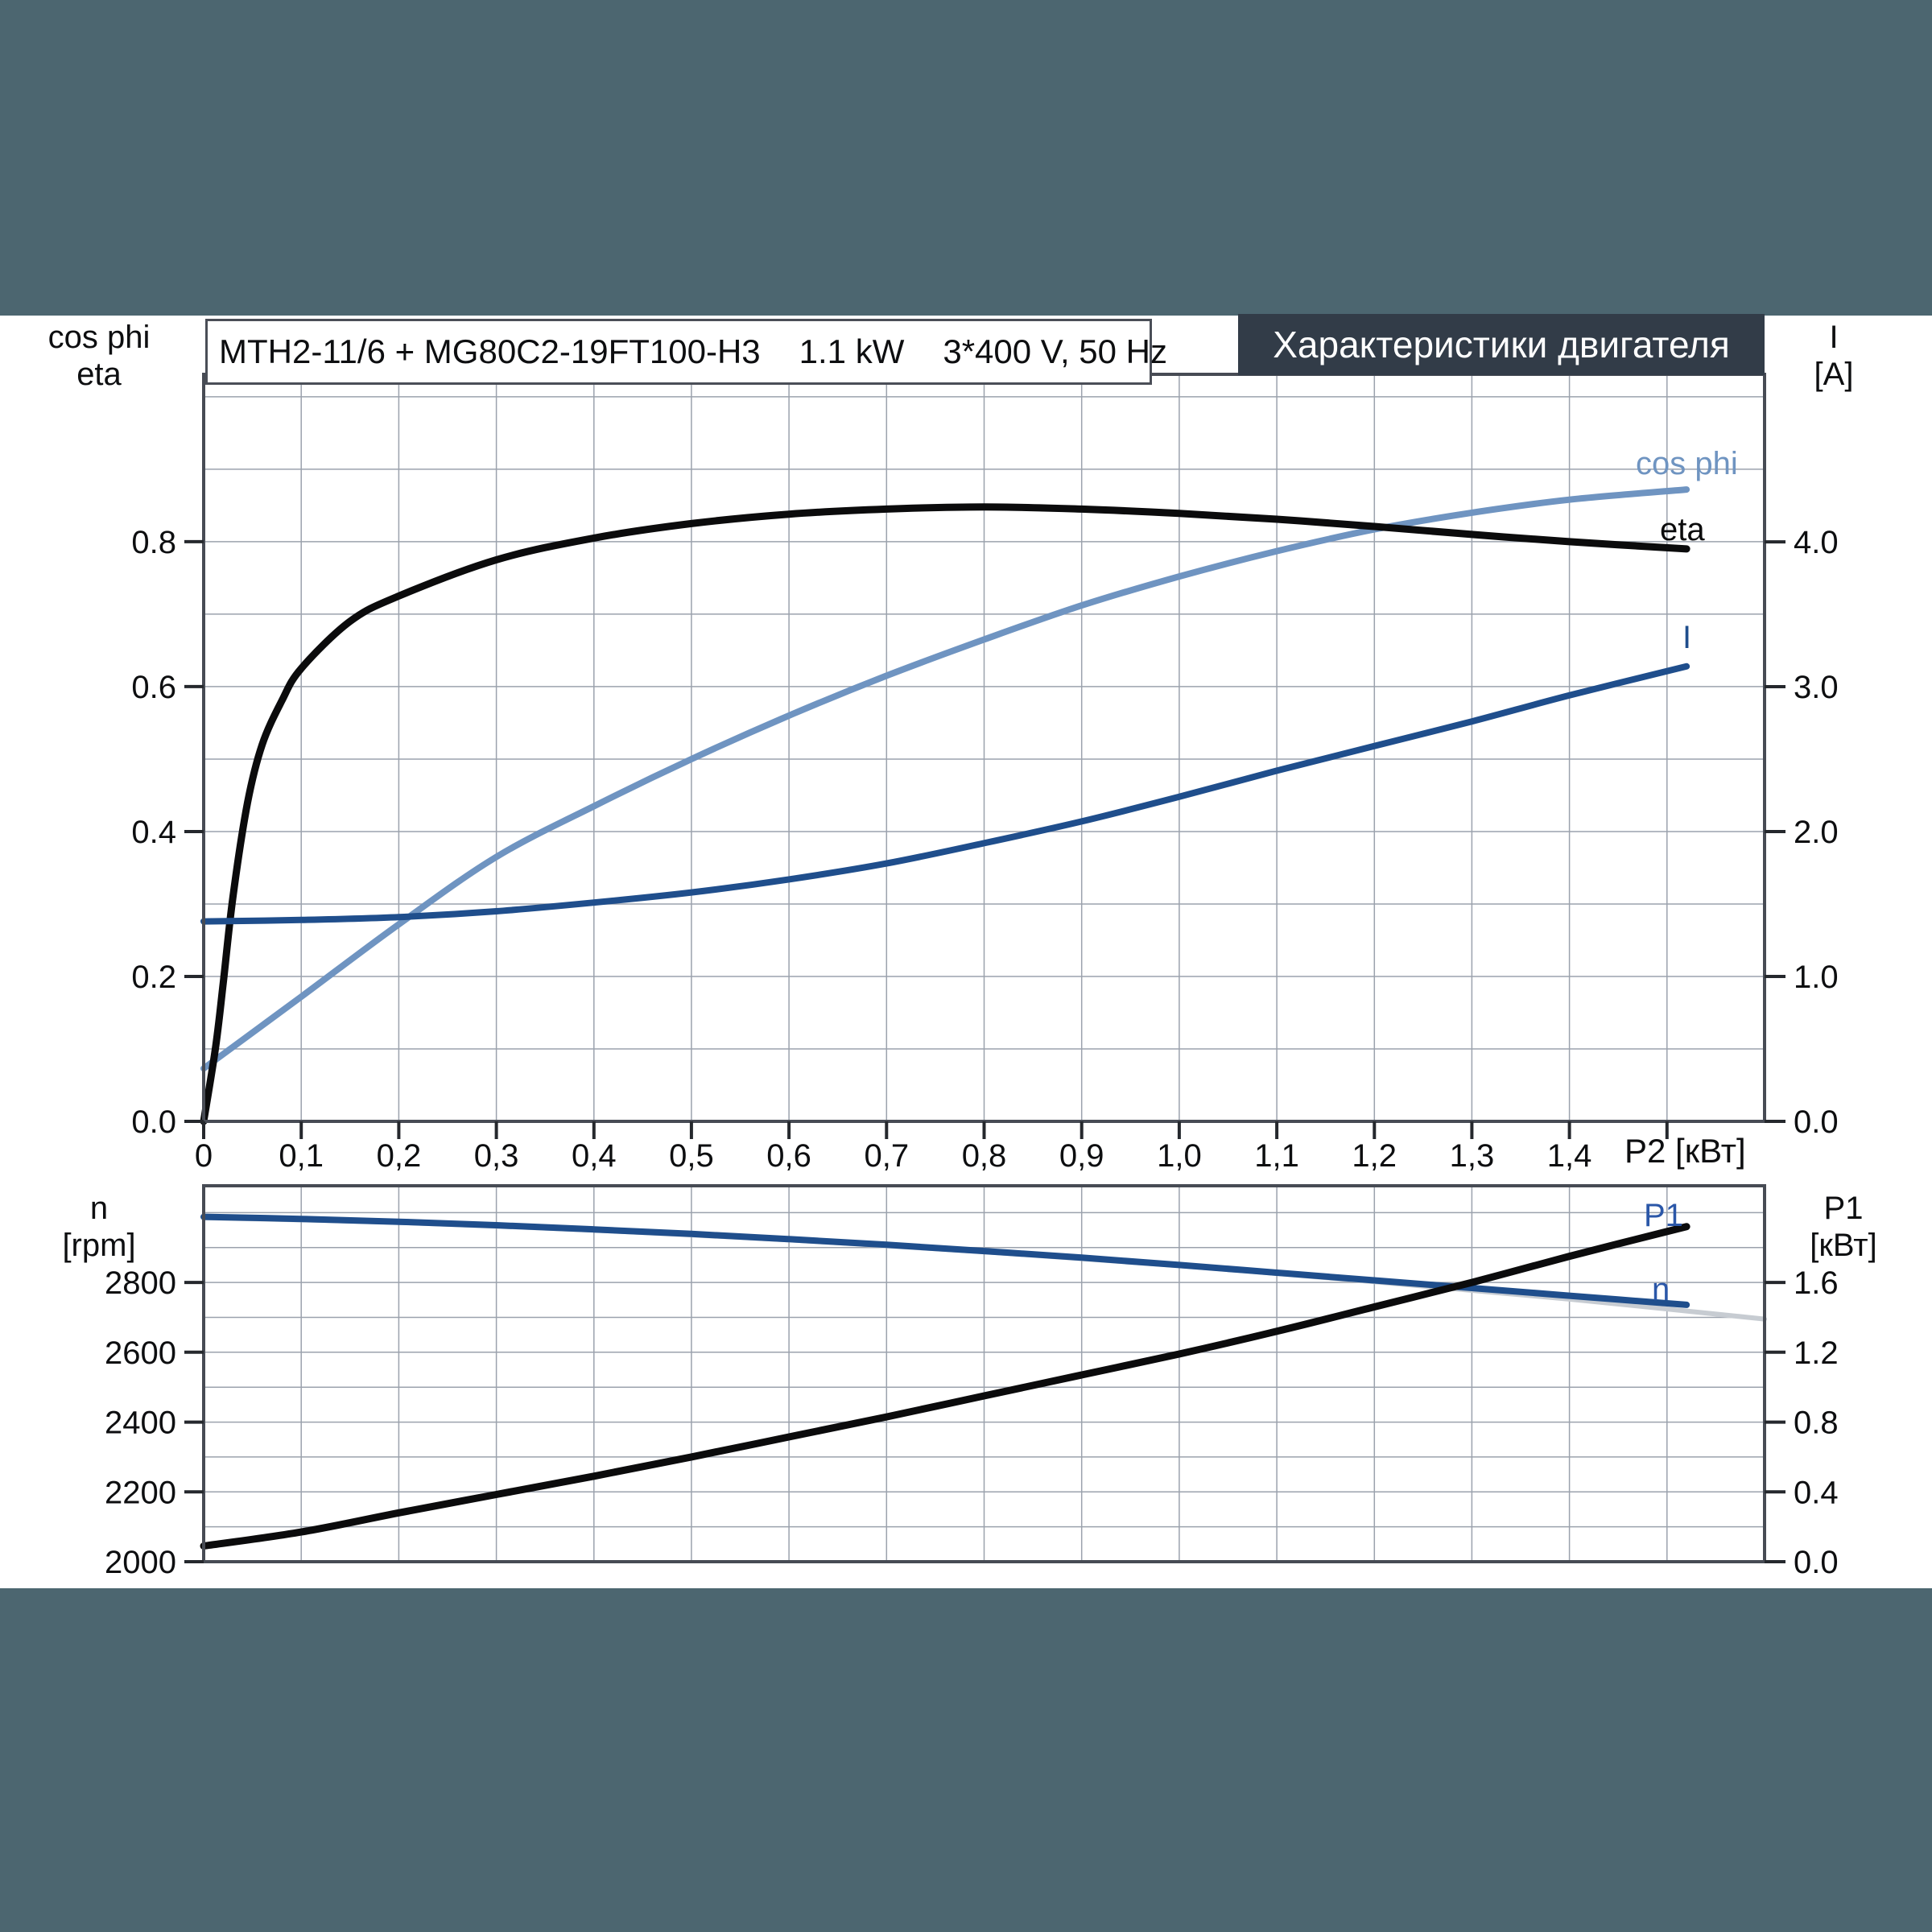 This screenshot has width=1932, height=1932. I want to click on tick-label-left: 0.0, so click(153, 1122).